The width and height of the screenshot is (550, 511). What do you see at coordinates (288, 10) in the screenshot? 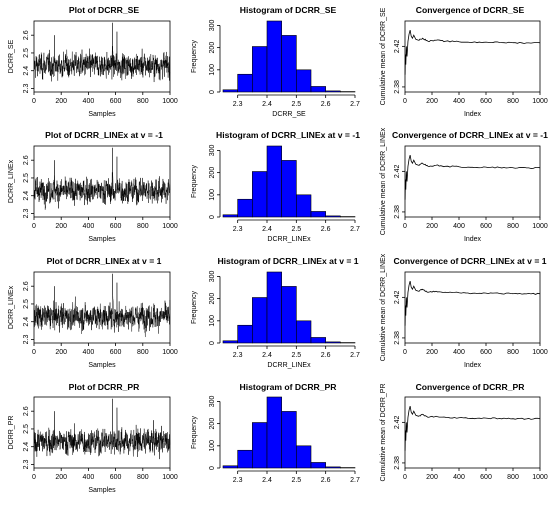
I see `chart-title: Histogram of DCRR_SE` at bounding box center [288, 10].